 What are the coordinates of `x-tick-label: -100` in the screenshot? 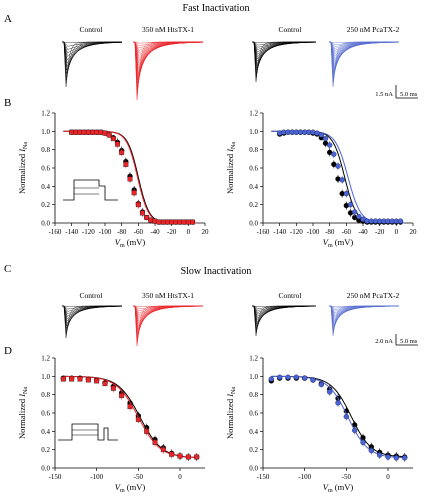 It's located at (105, 232).